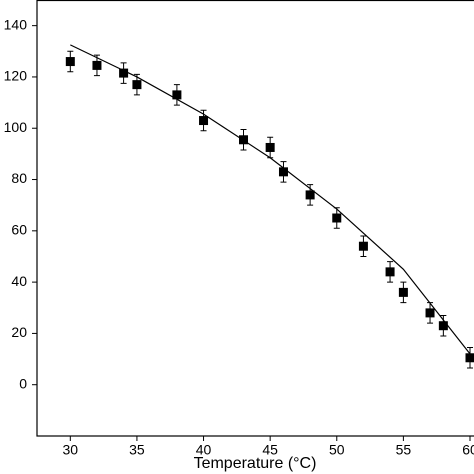 This screenshot has height=474, width=474. Describe the element at coordinates (23, 383) in the screenshot. I see `y-tick-label: 0` at that location.